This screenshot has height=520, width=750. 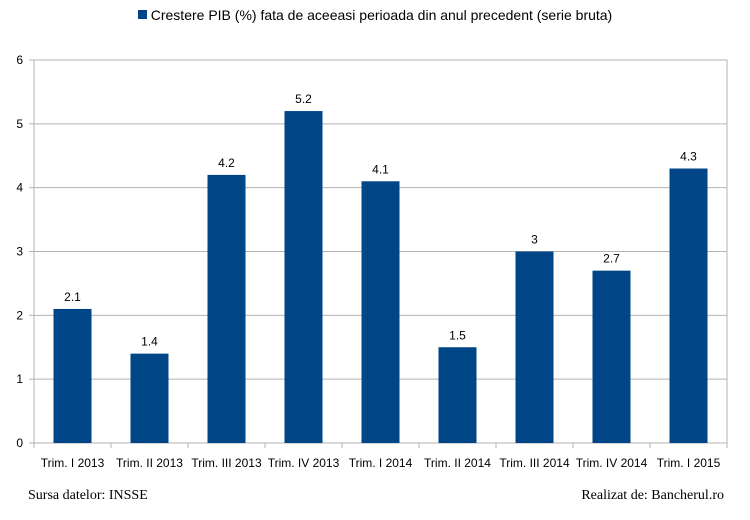 What do you see at coordinates (612, 463) in the screenshot?
I see `x-tick-label: Trim. IV 2014` at bounding box center [612, 463].